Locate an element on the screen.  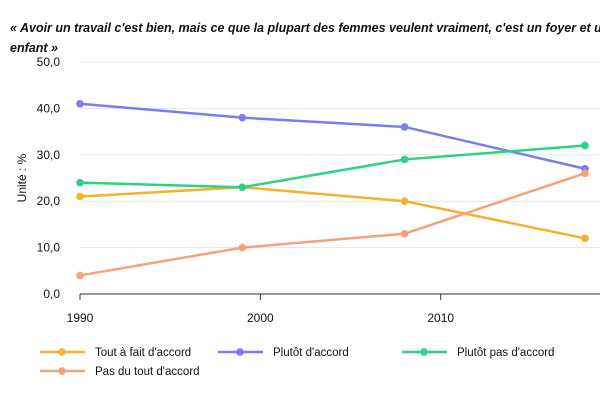
y-axis-title: Unité : % is located at coordinates (22, 177).